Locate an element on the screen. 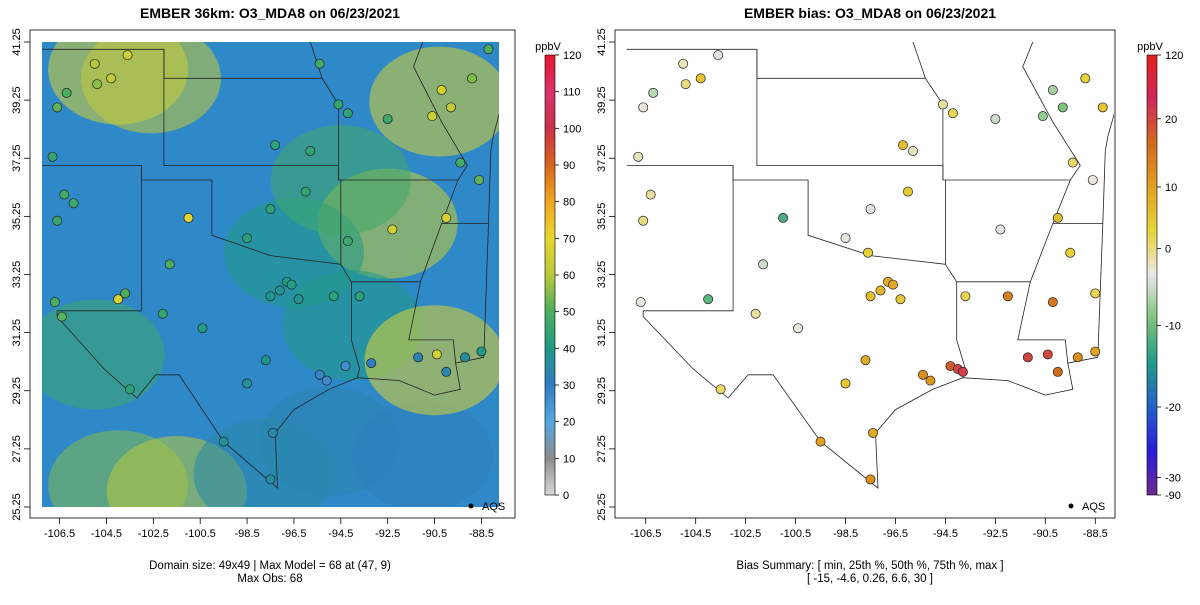 This screenshot has width=1200, height=605. bias-legend: AQS is located at coordinates (1086, 507).